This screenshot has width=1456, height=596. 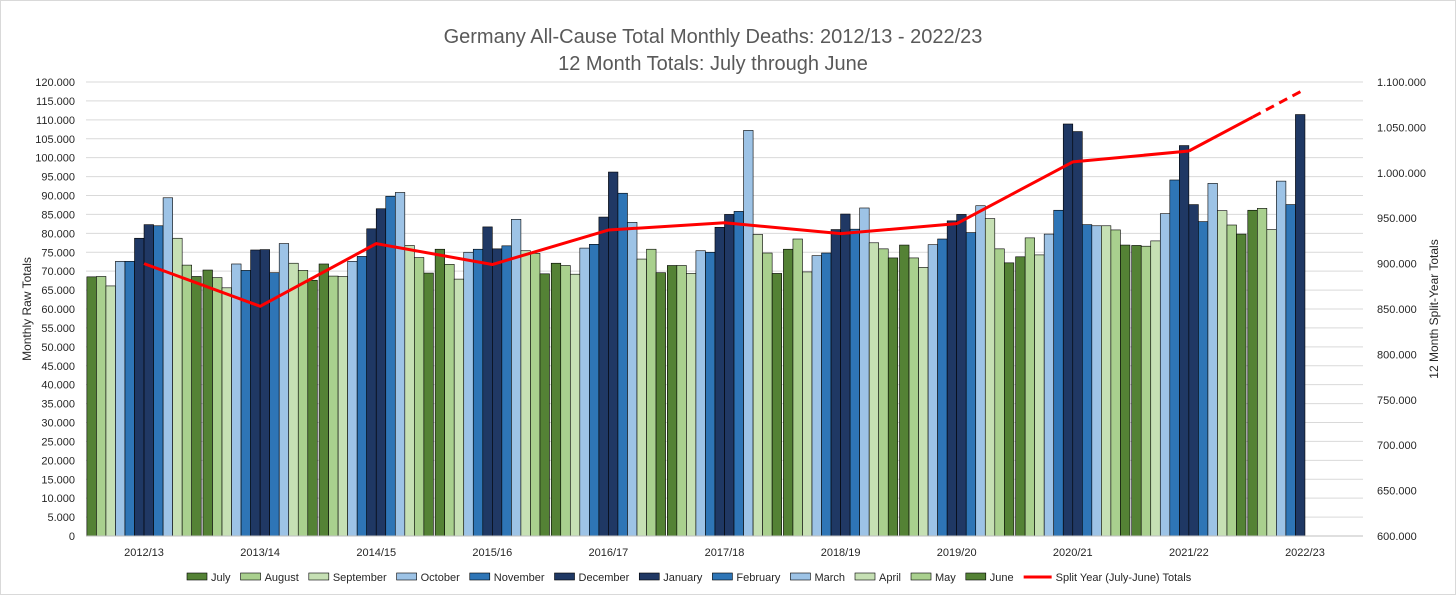 What do you see at coordinates (1189, 553) in the screenshot?
I see `x-tick-label: 2021/22` at bounding box center [1189, 553].